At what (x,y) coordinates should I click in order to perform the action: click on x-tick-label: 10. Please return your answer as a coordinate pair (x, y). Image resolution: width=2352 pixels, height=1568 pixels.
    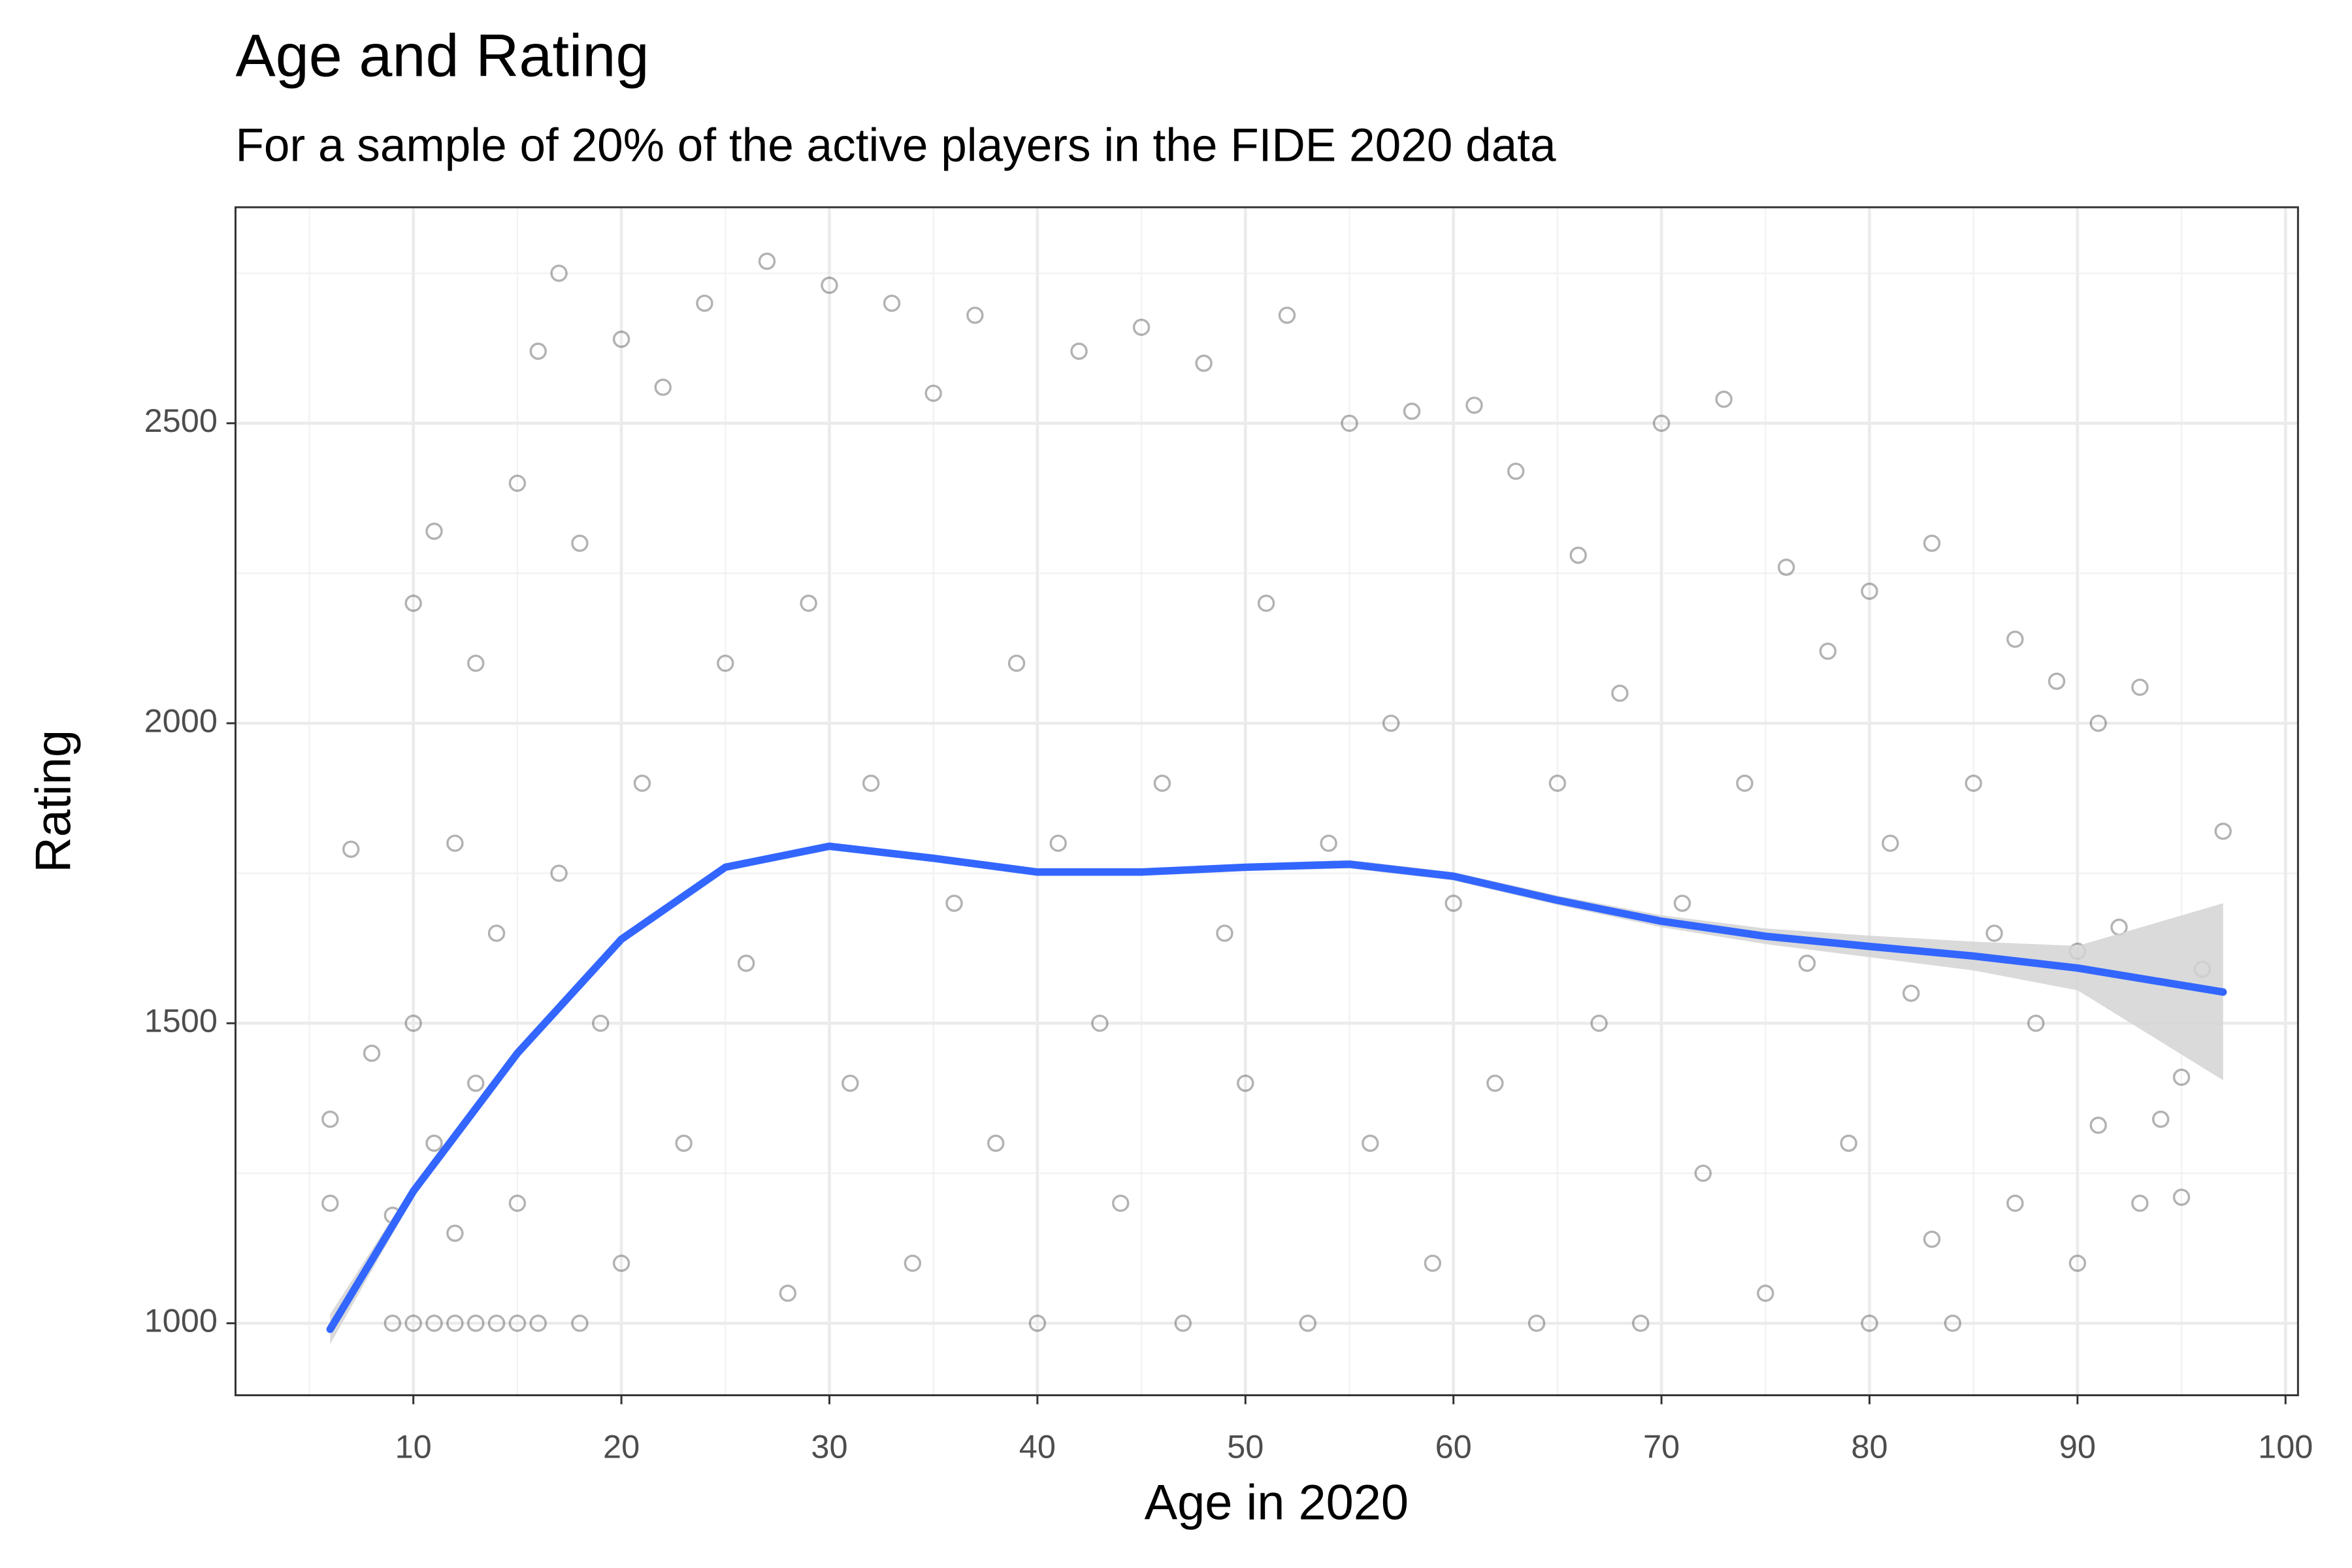
    Looking at the image, I should click on (413, 1446).